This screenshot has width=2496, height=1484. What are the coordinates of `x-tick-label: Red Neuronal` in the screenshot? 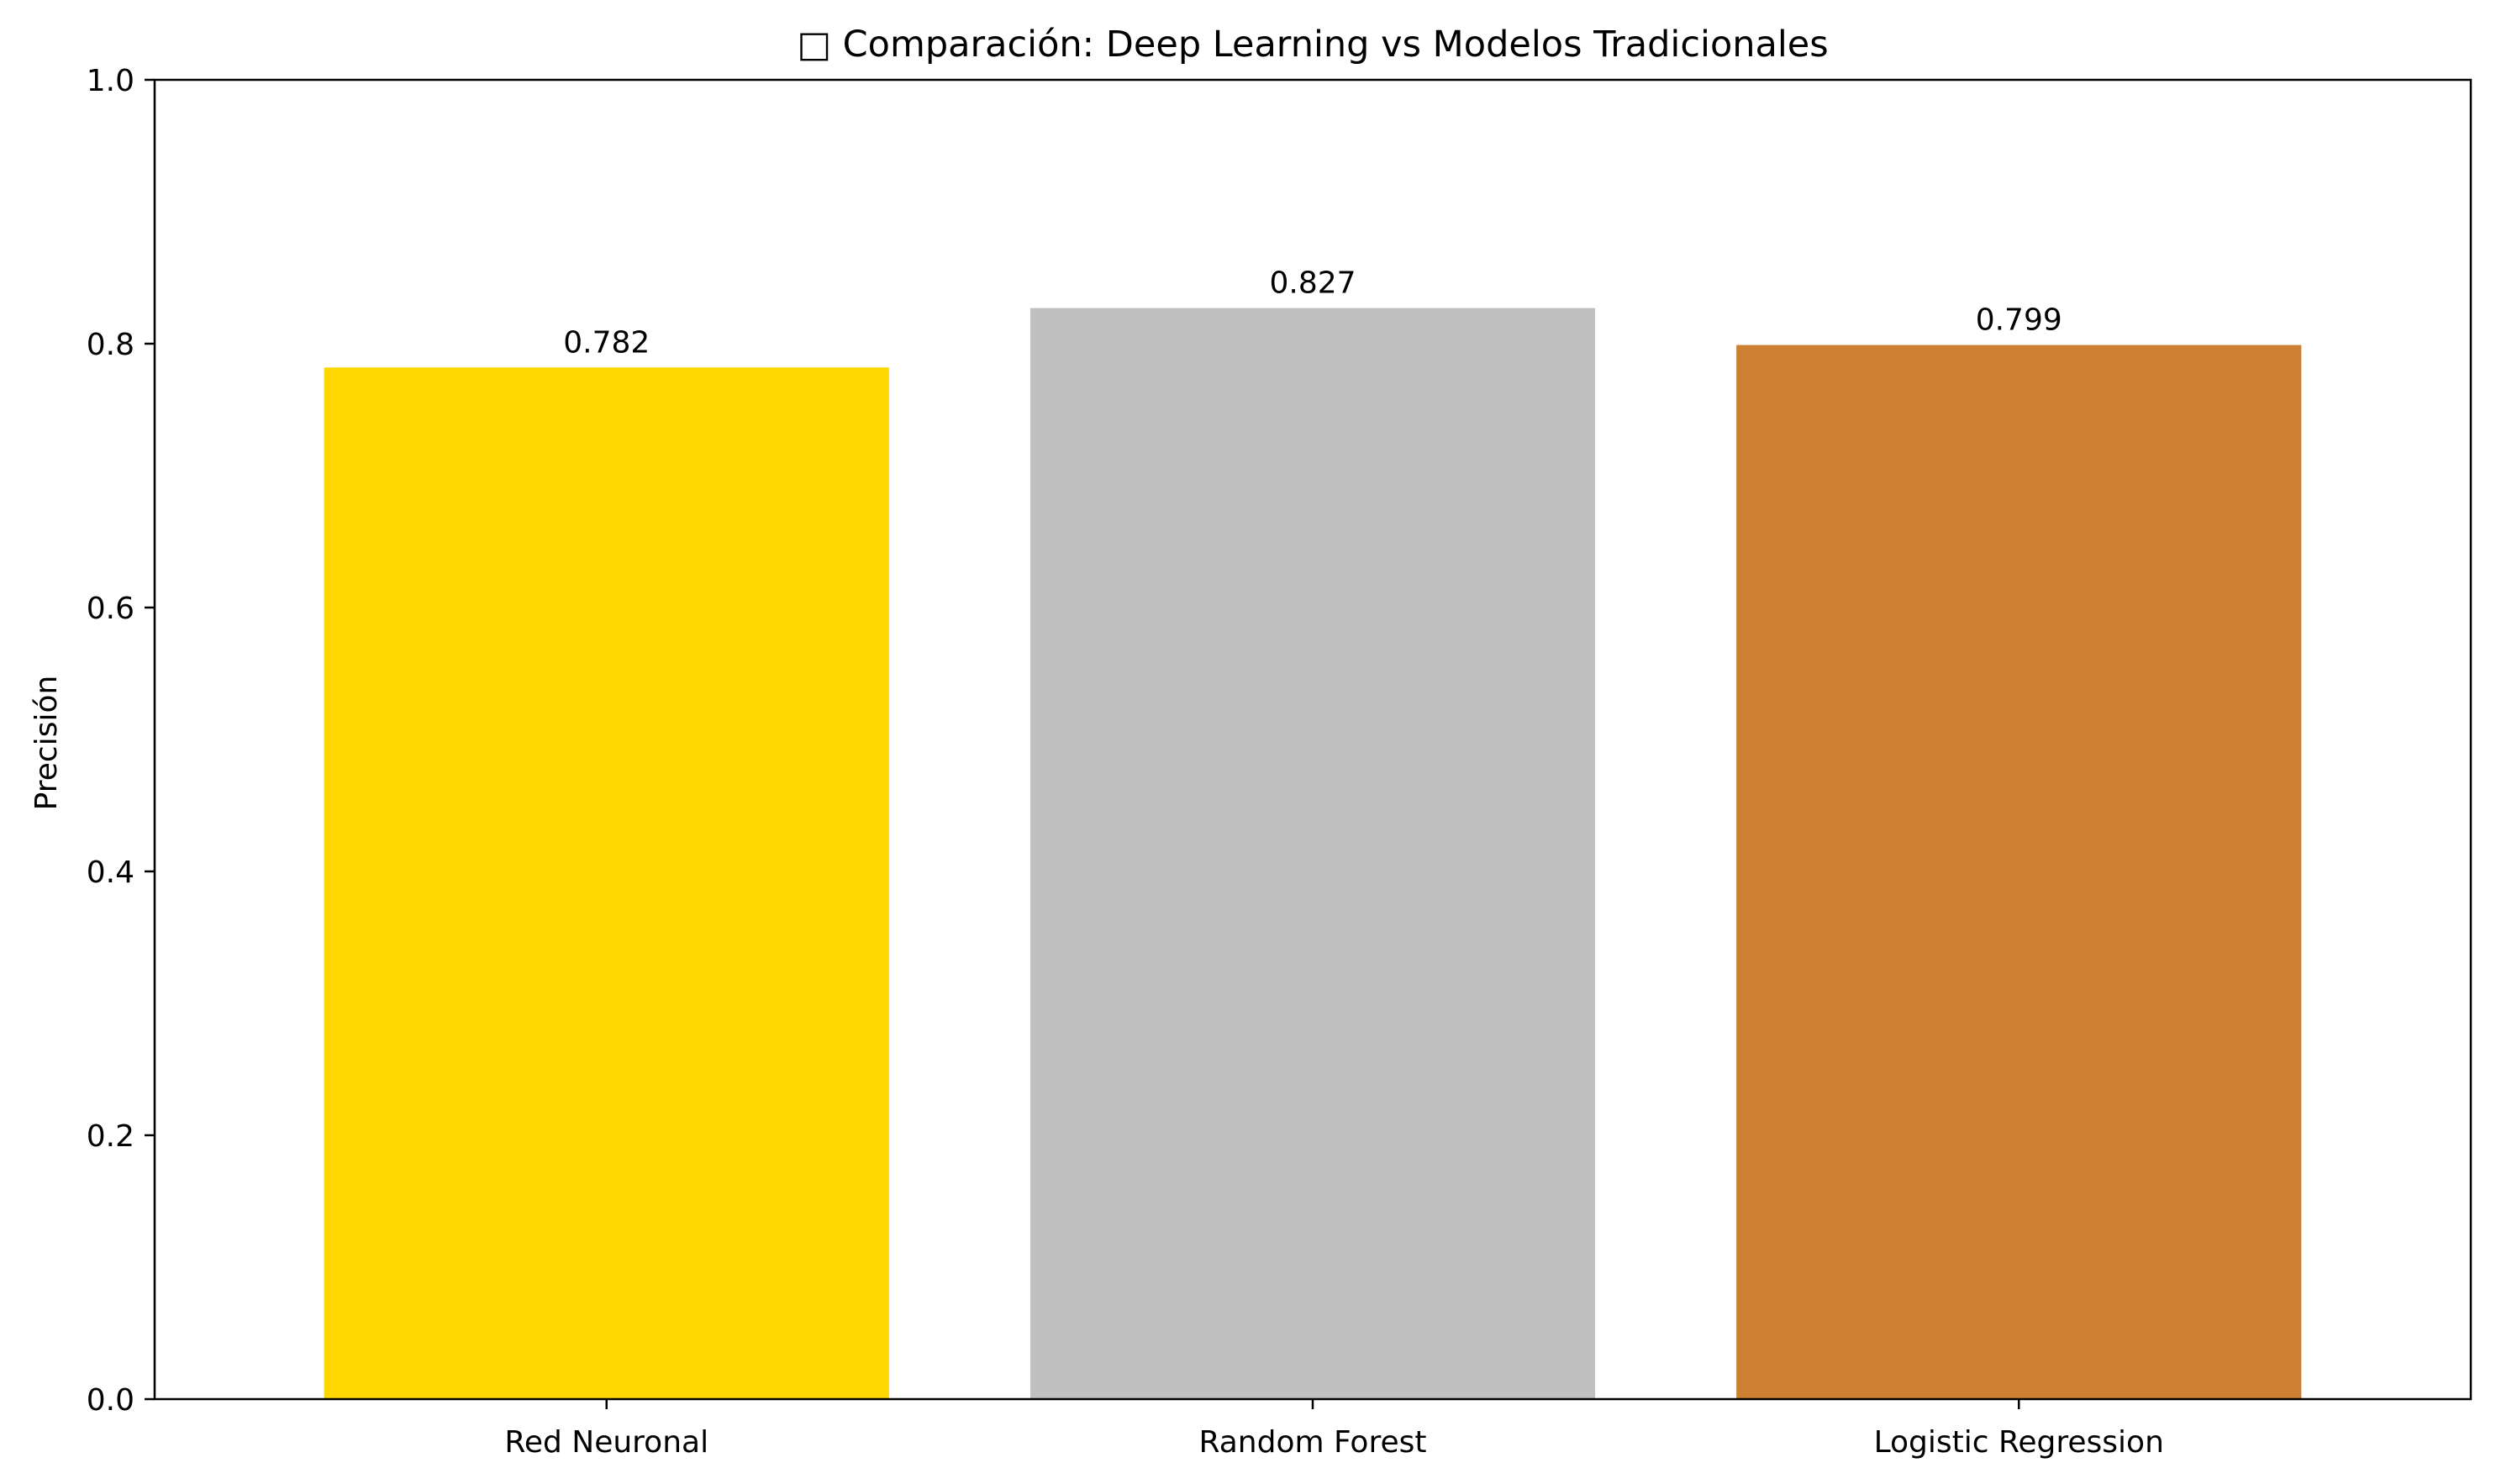 It's located at (606, 1443).